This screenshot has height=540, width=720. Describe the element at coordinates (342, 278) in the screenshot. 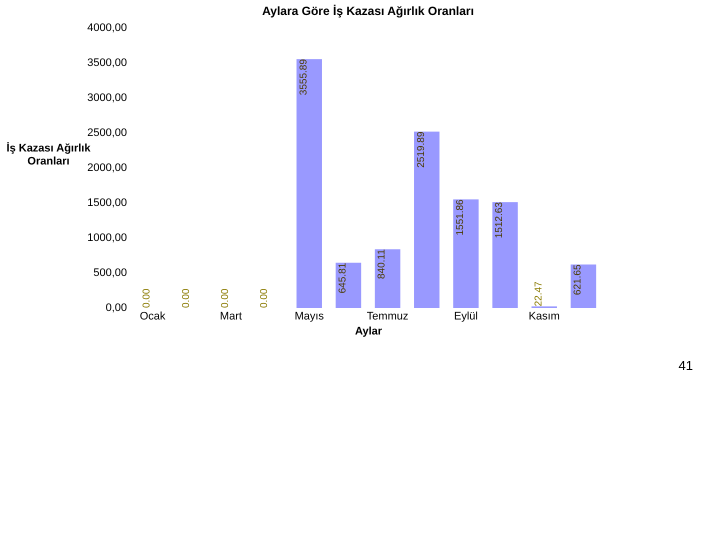

I see `data-label: 645.81` at that location.